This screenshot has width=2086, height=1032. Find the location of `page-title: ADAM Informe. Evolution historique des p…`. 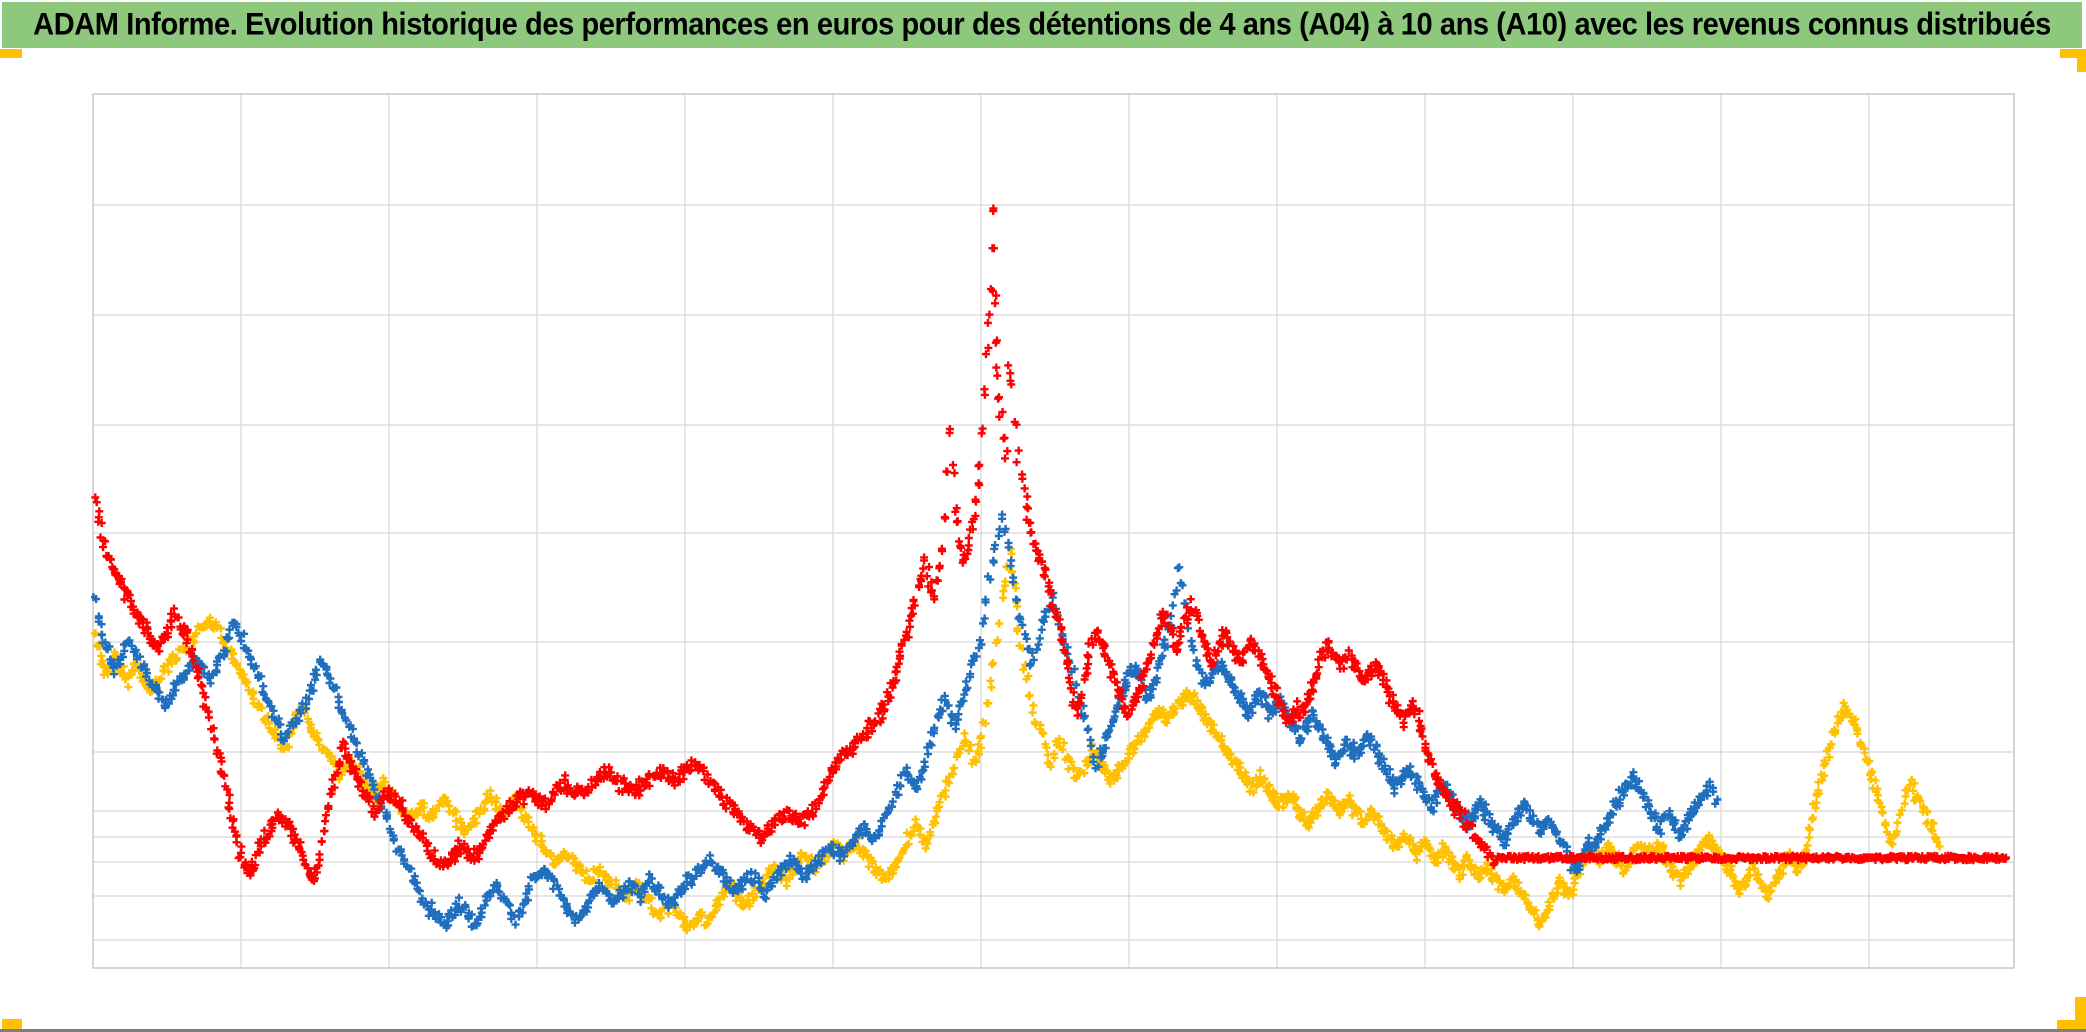

page-title: ADAM Informe. Evolution historique des p… is located at coordinates (1042, 24).